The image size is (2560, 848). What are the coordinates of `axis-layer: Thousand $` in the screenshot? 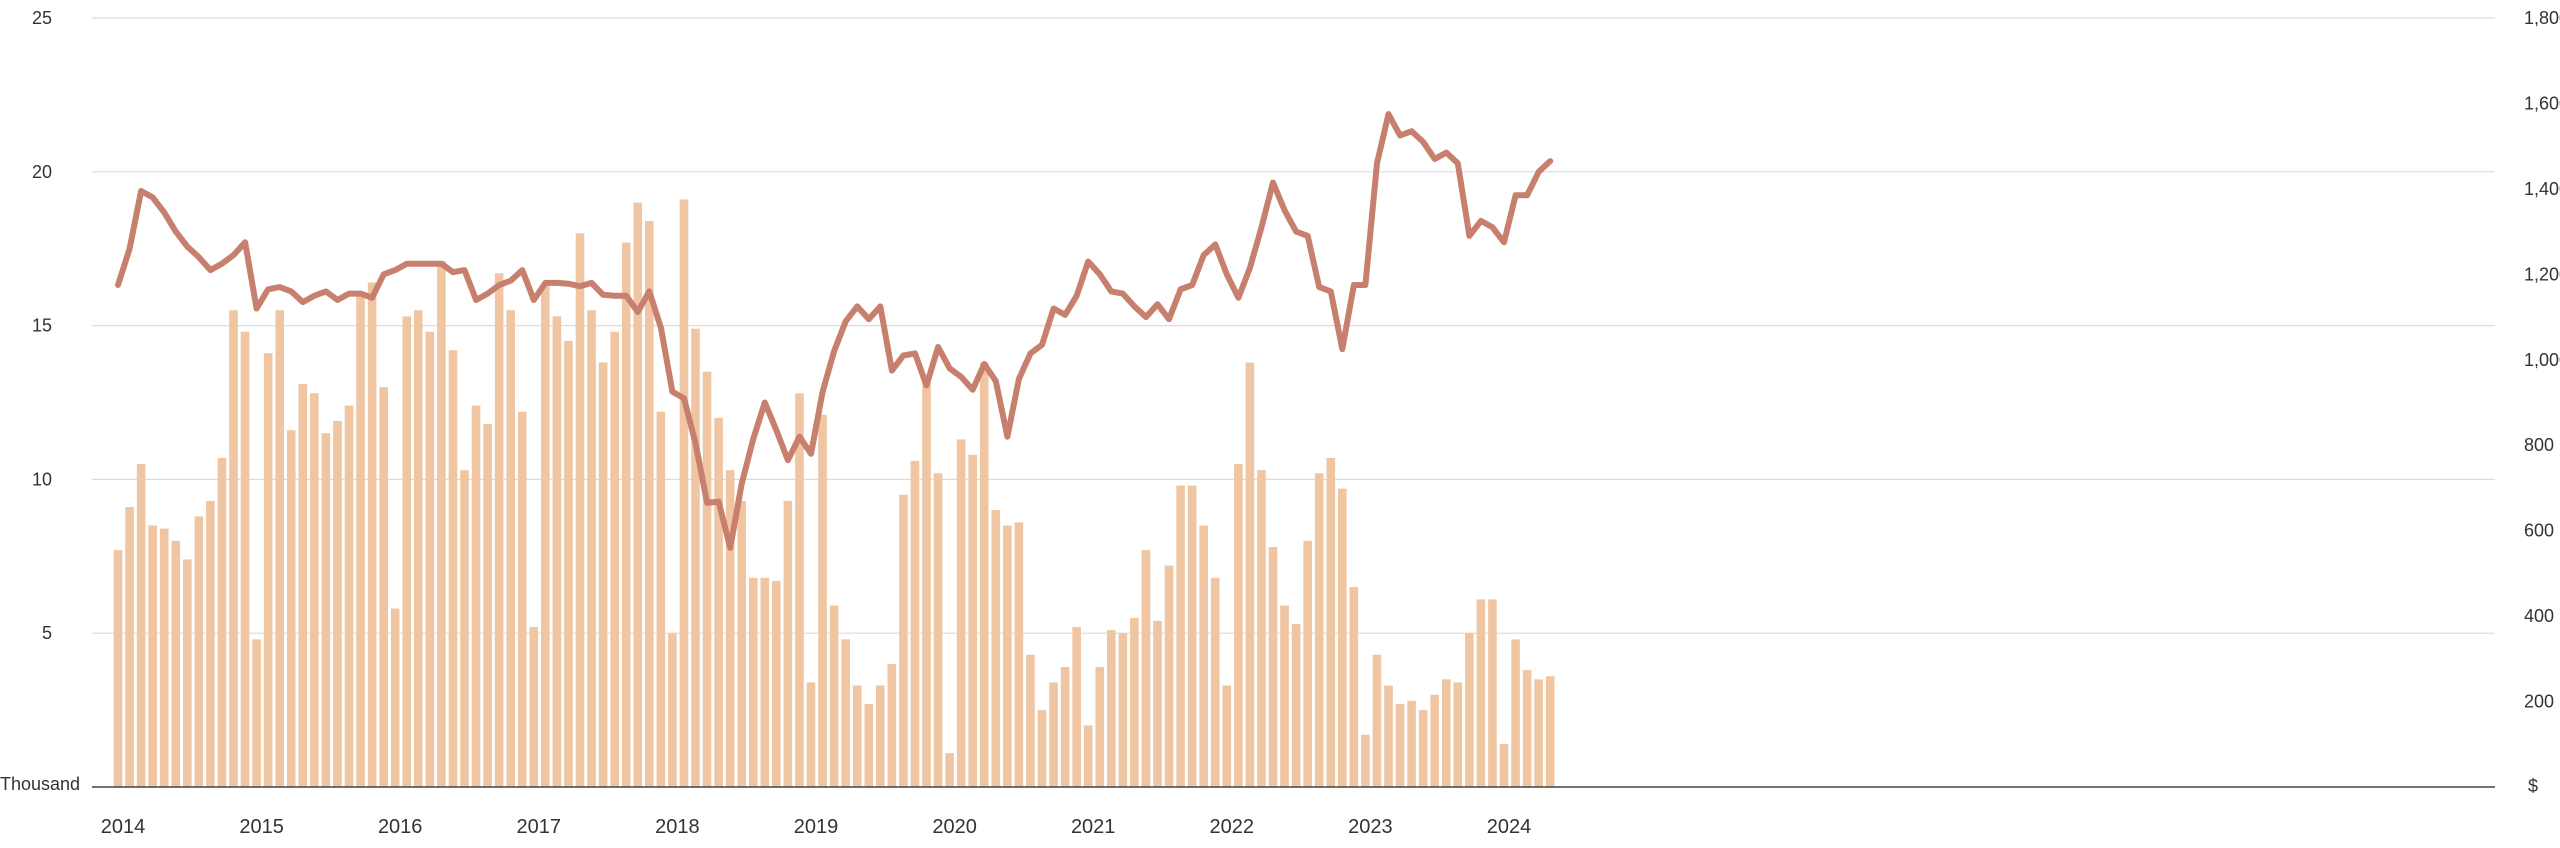 It's located at (1269, 785).